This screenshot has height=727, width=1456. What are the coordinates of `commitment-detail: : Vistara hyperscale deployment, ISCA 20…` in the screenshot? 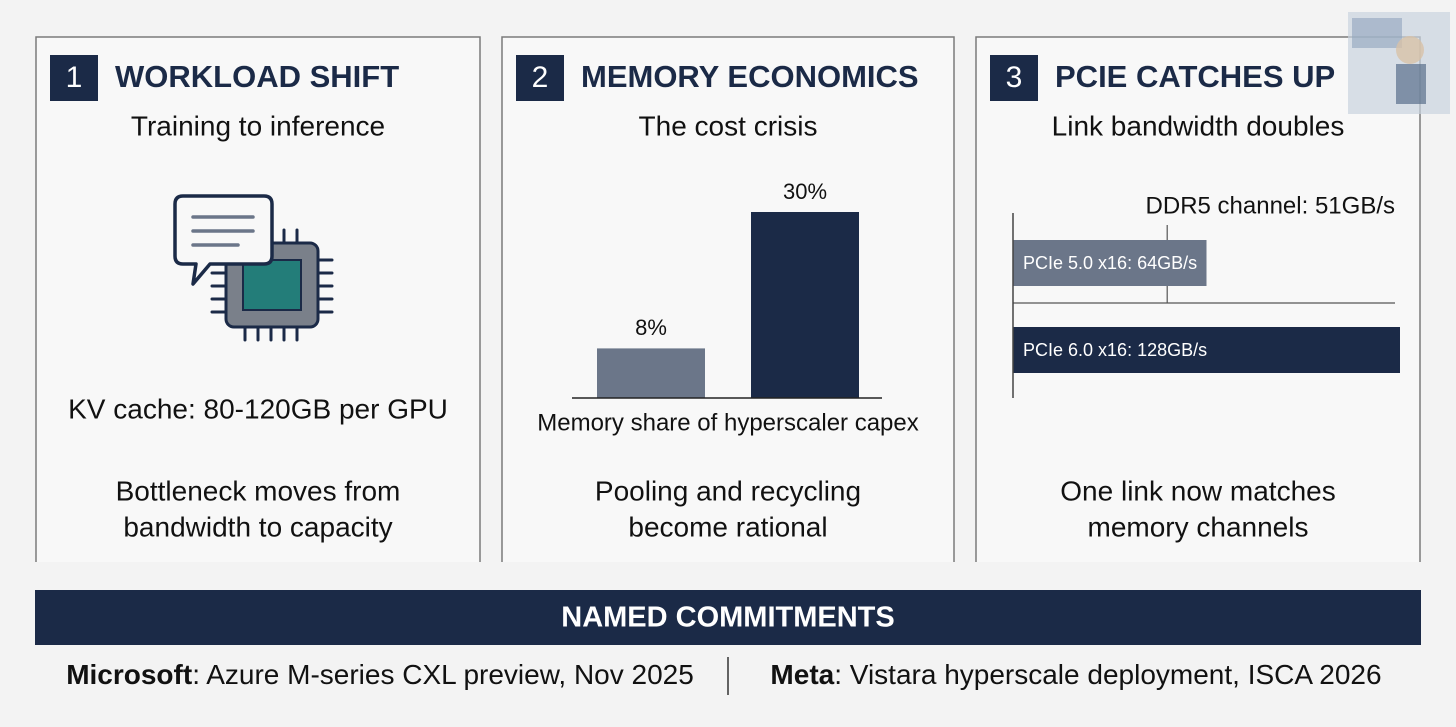 It's located at (1107, 674).